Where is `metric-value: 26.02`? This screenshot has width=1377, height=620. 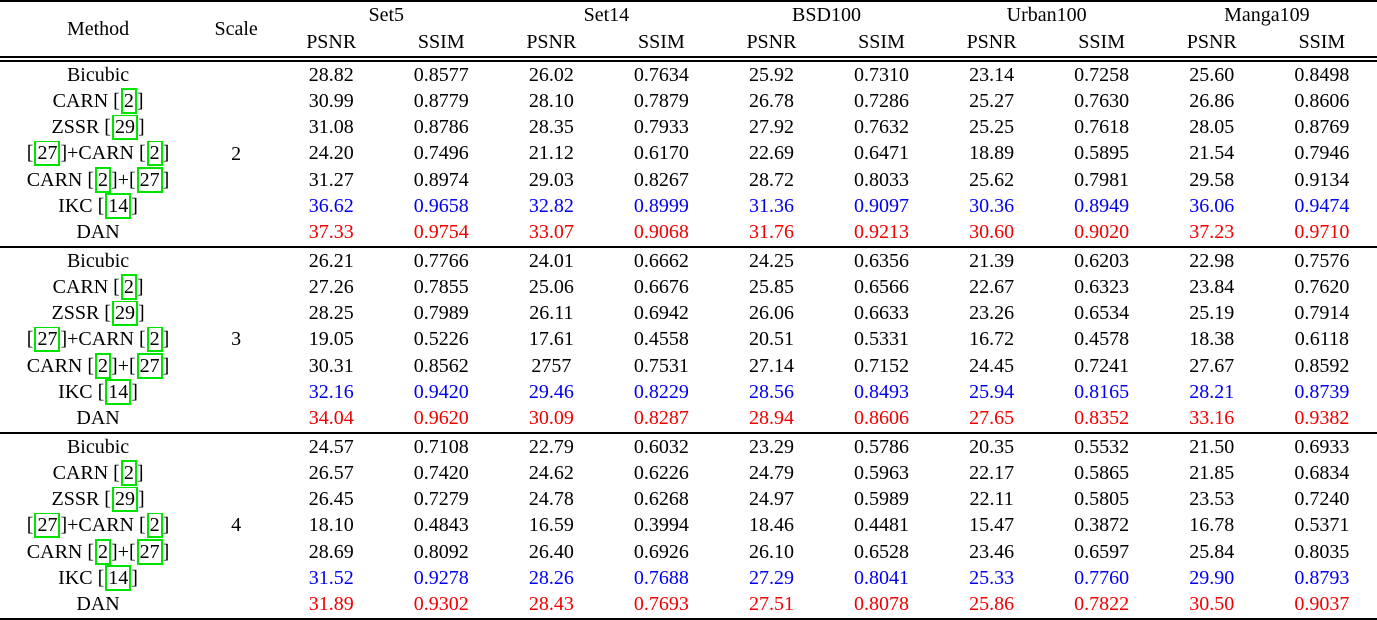
metric-value: 26.02 is located at coordinates (551, 74).